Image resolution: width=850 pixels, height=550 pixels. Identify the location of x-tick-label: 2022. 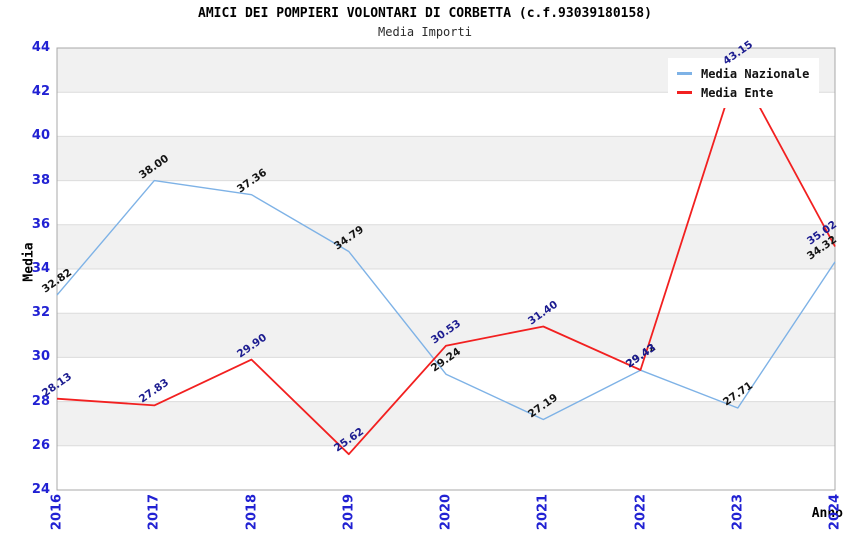
(640, 512).